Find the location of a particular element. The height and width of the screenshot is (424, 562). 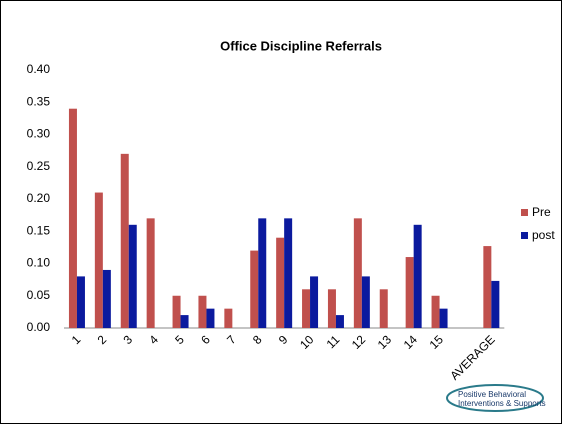

y-tick-label: 0.15 is located at coordinates (39, 230).